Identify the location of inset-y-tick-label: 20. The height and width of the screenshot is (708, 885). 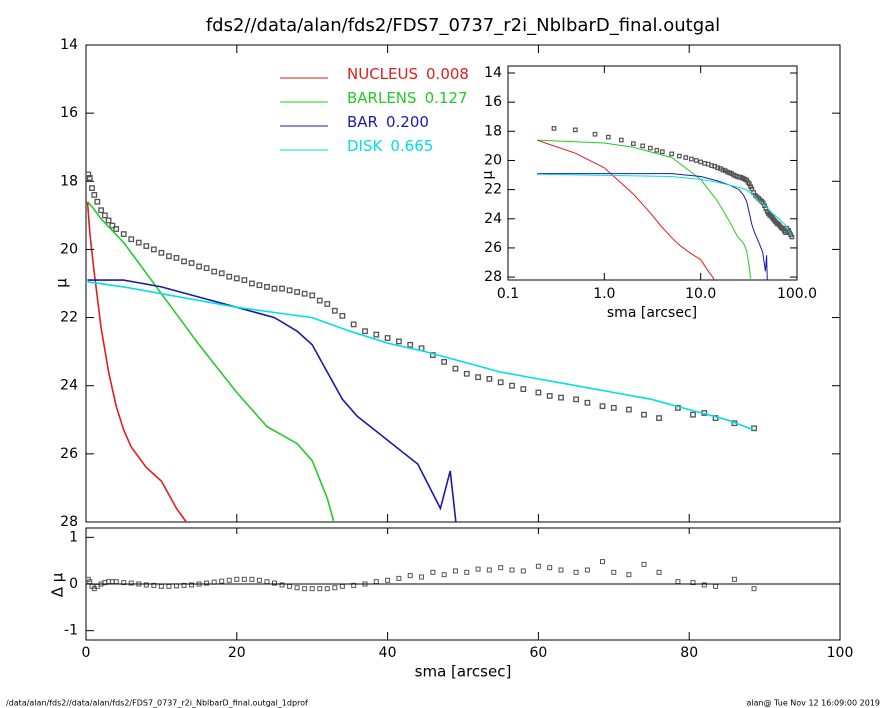
(493, 160).